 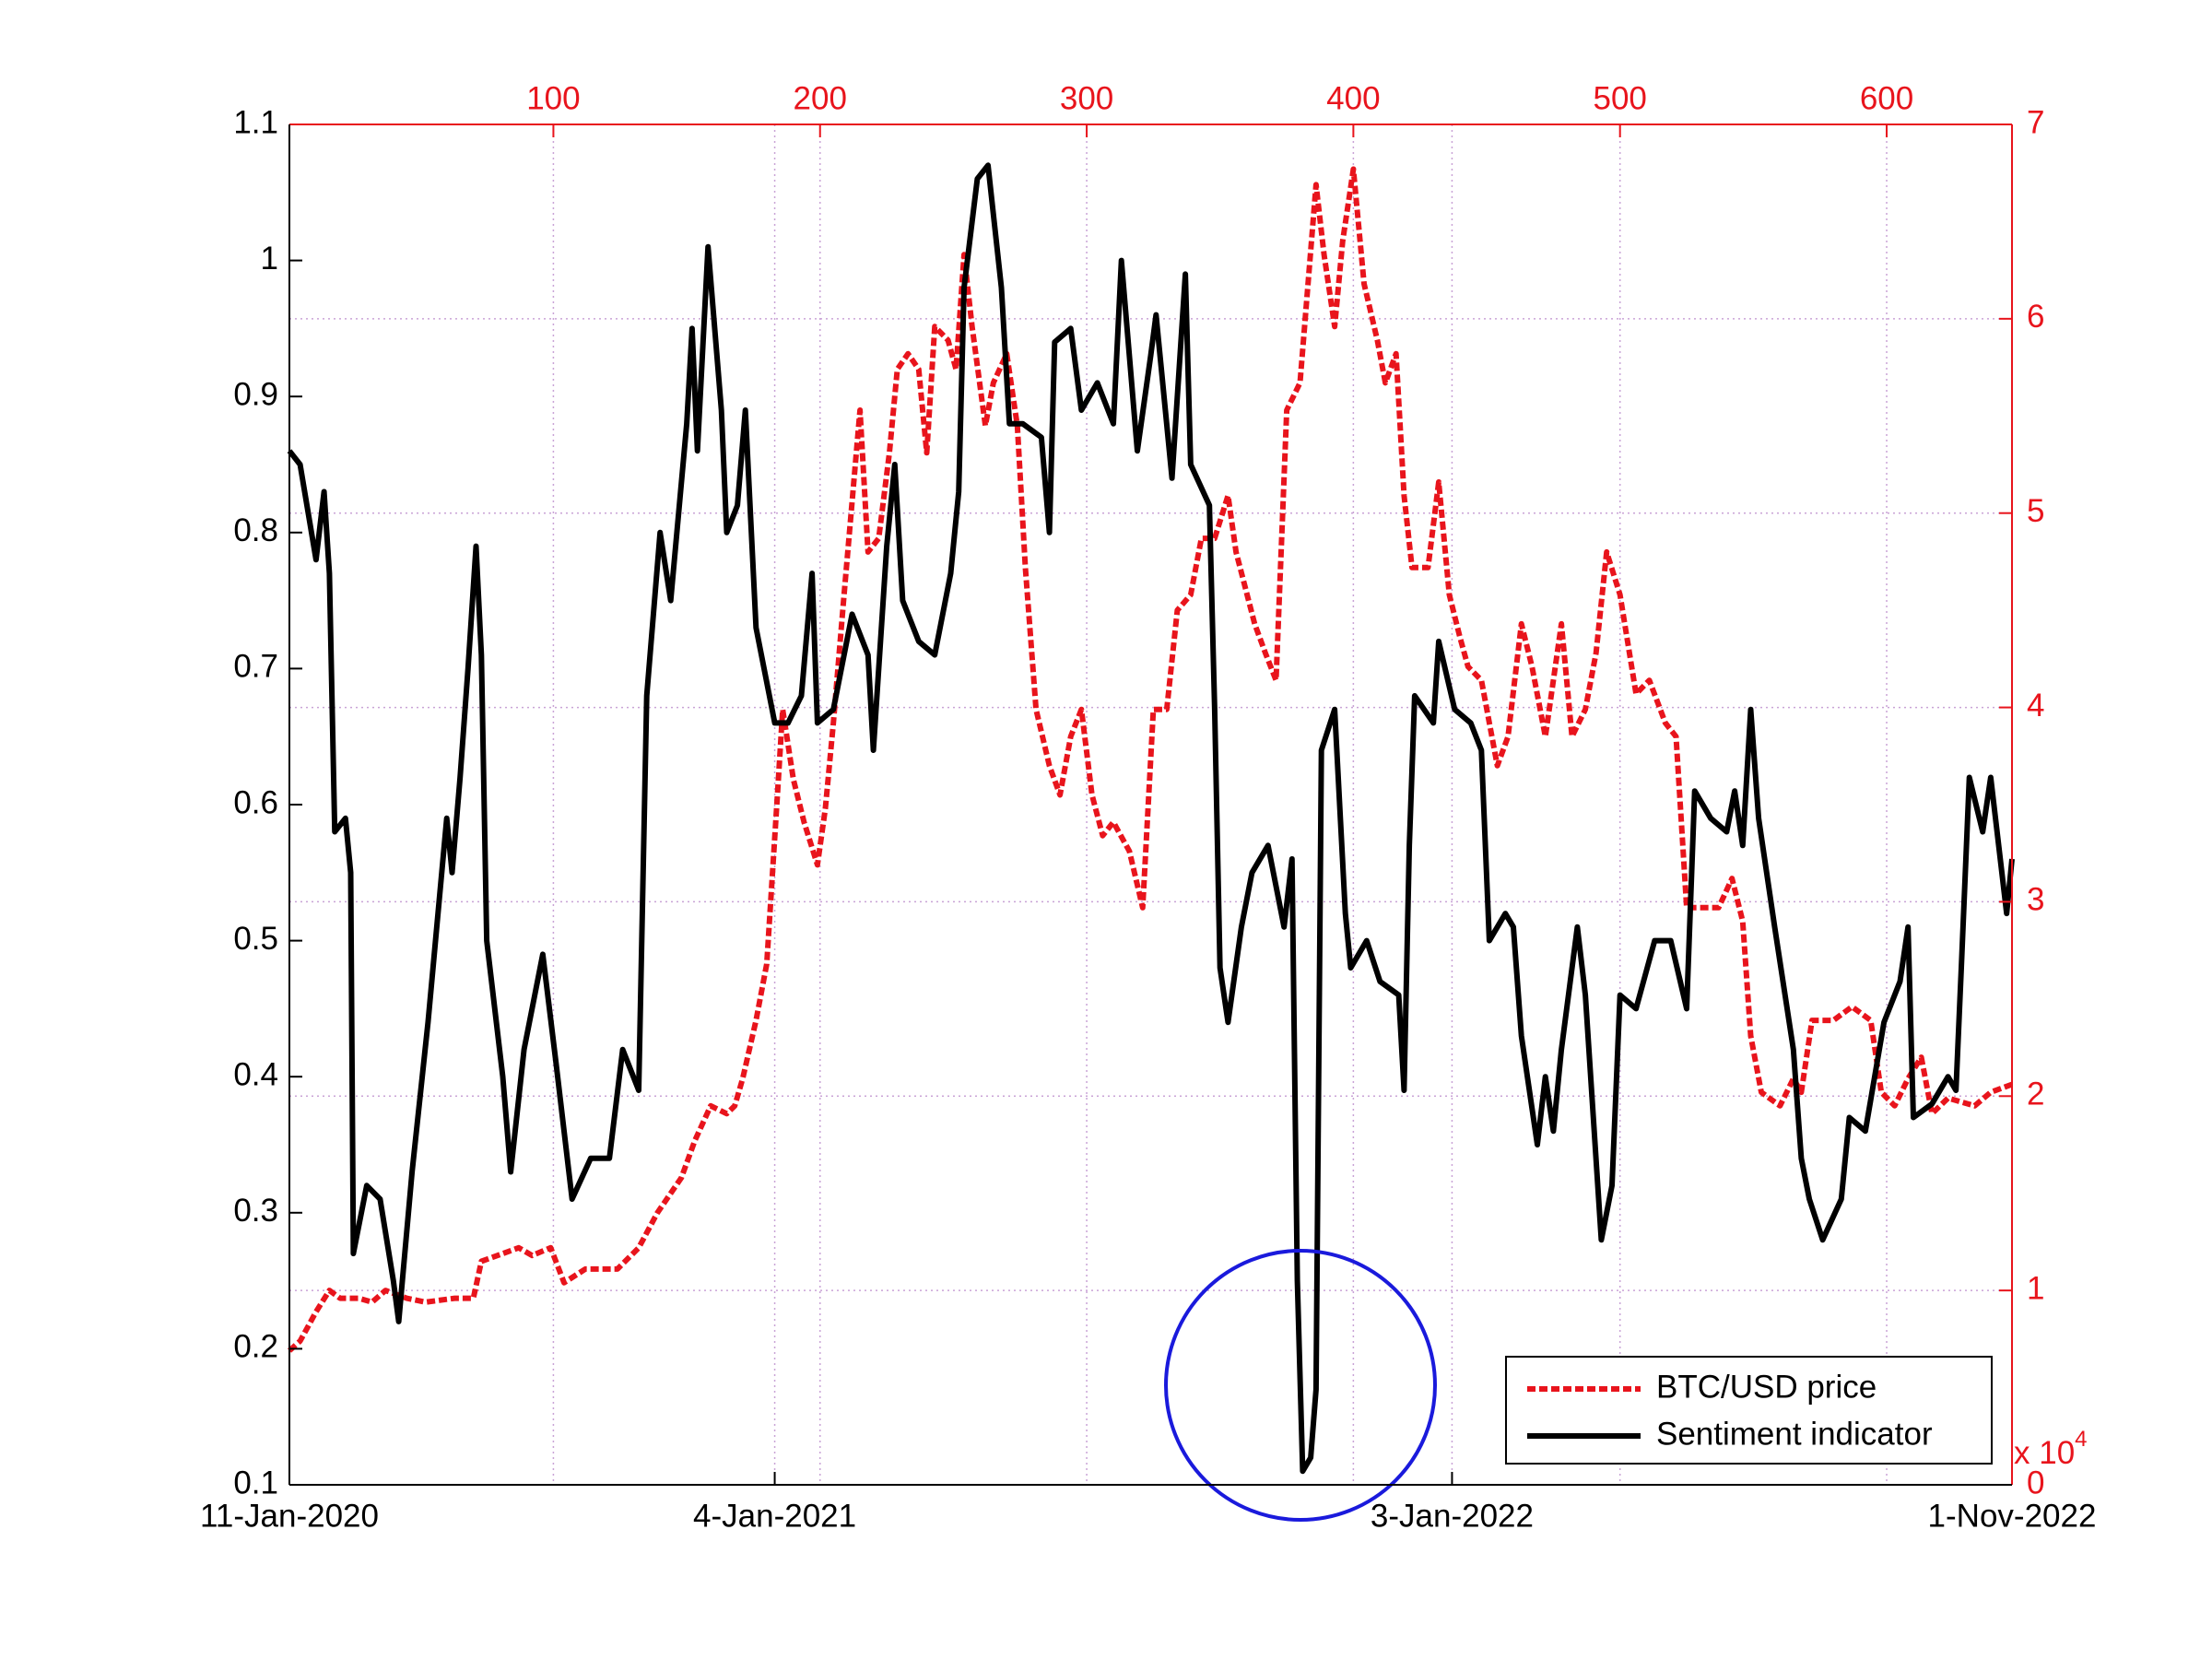 What do you see at coordinates (2035, 706) in the screenshot?
I see `y2-tick-label: 4` at bounding box center [2035, 706].